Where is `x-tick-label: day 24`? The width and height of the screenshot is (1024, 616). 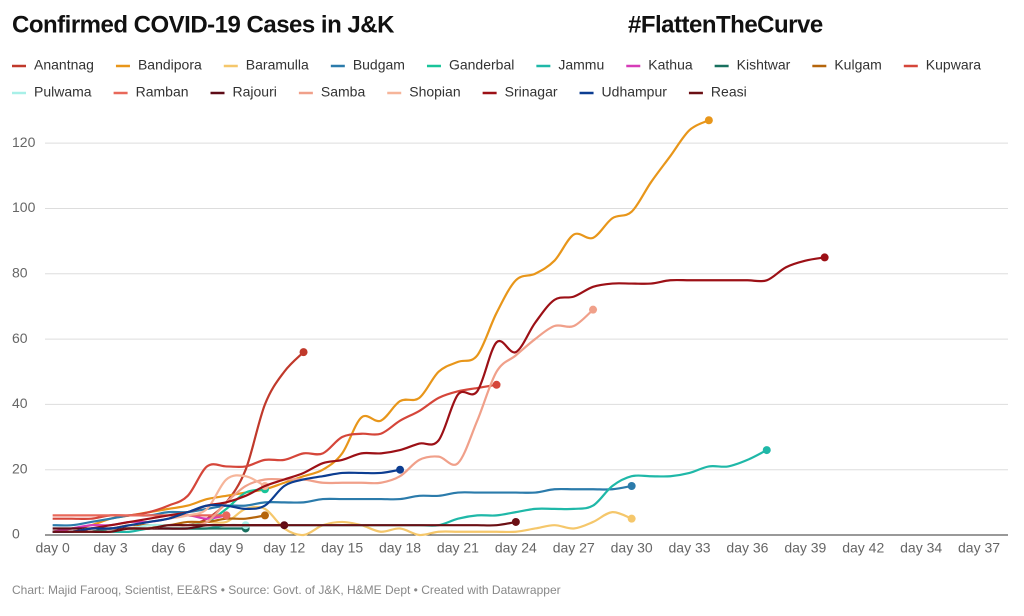
x-tick-label: day 24 is located at coordinates (516, 548).